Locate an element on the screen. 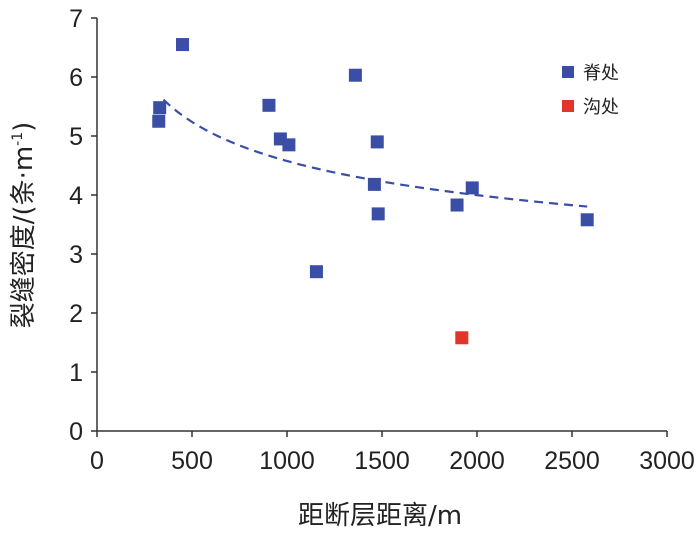 The width and height of the screenshot is (700, 537). y-tick-label: 1 is located at coordinates (76, 373).